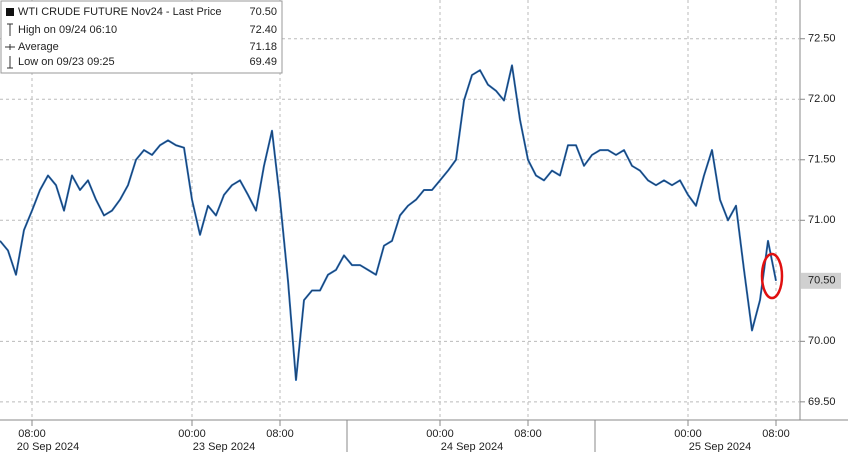 Image resolution: width=848 pixels, height=452 pixels. I want to click on legend-value: 70.50, so click(263, 12).